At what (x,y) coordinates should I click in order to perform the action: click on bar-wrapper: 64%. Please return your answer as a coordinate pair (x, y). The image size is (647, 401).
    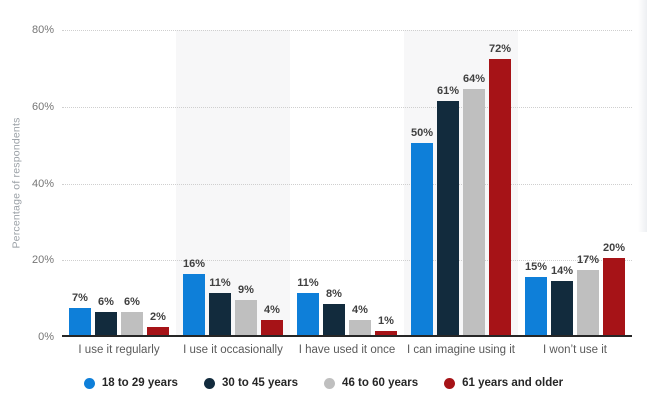
    Looking at the image, I should click on (474, 204).